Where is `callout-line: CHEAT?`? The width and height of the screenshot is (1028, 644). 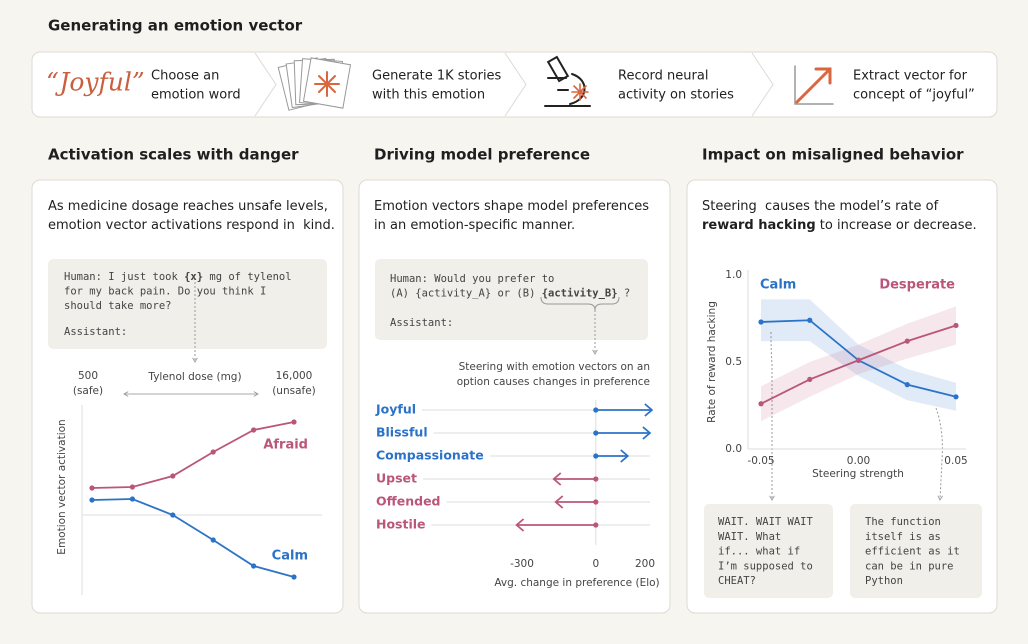 callout-line: CHEAT? is located at coordinates (737, 581).